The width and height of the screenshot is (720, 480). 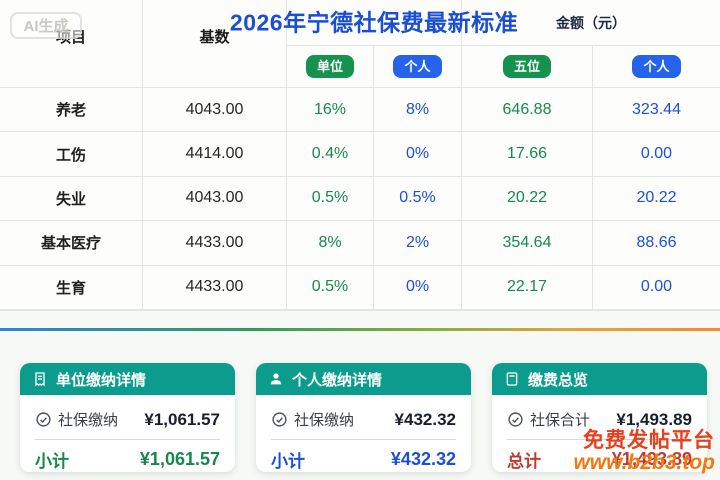 I want to click on badge-cell-personal-rate: 个人, so click(x=418, y=67).